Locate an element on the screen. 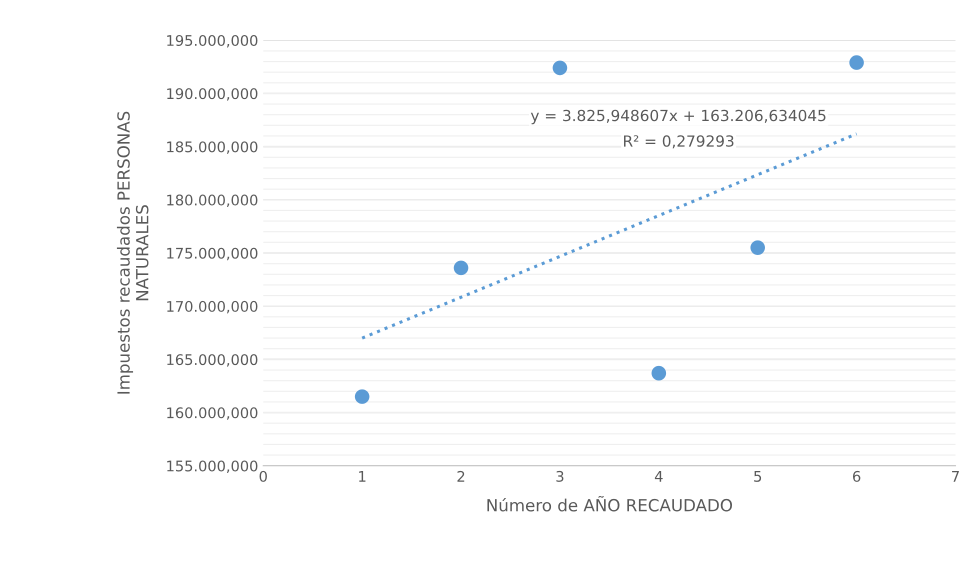 The height and width of the screenshot is (575, 975). annotation: y = 3.825,948607x + 163.206,634045 is located at coordinates (678, 117).